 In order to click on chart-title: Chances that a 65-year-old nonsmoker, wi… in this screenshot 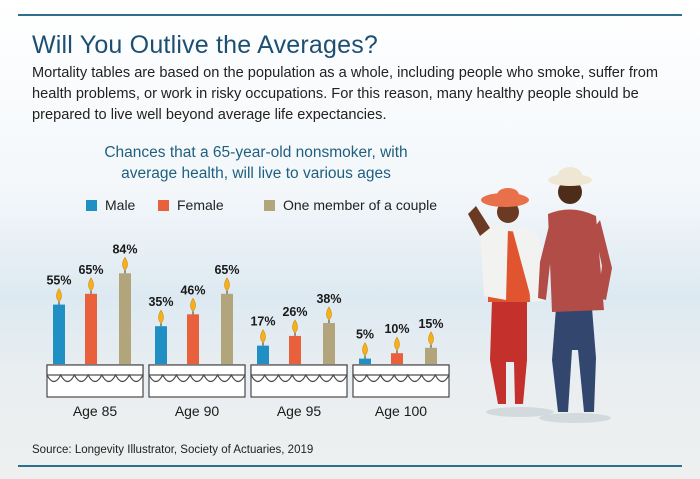, I will do `click(256, 163)`.